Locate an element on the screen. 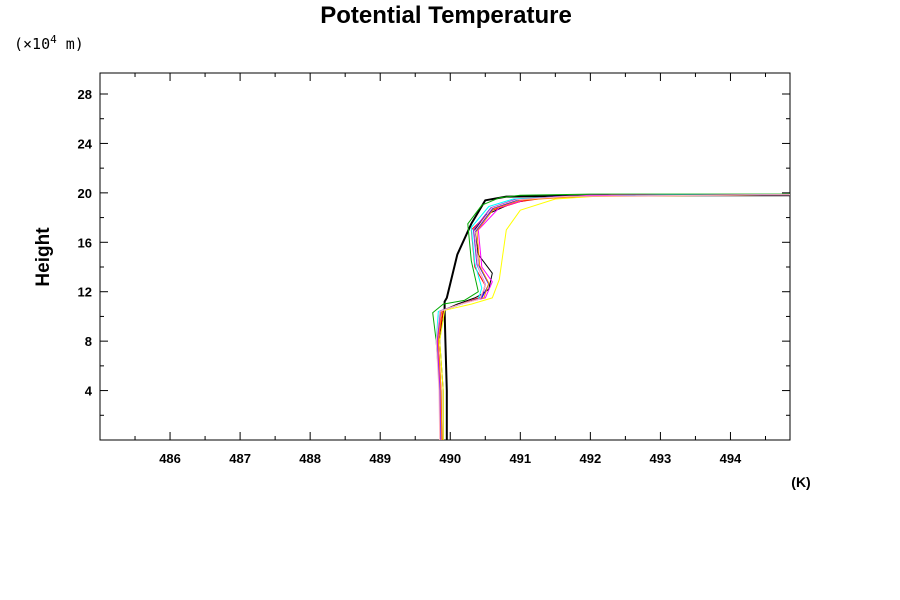 The height and width of the screenshot is (600, 900). y-tick-label: 24 is located at coordinates (85, 143).